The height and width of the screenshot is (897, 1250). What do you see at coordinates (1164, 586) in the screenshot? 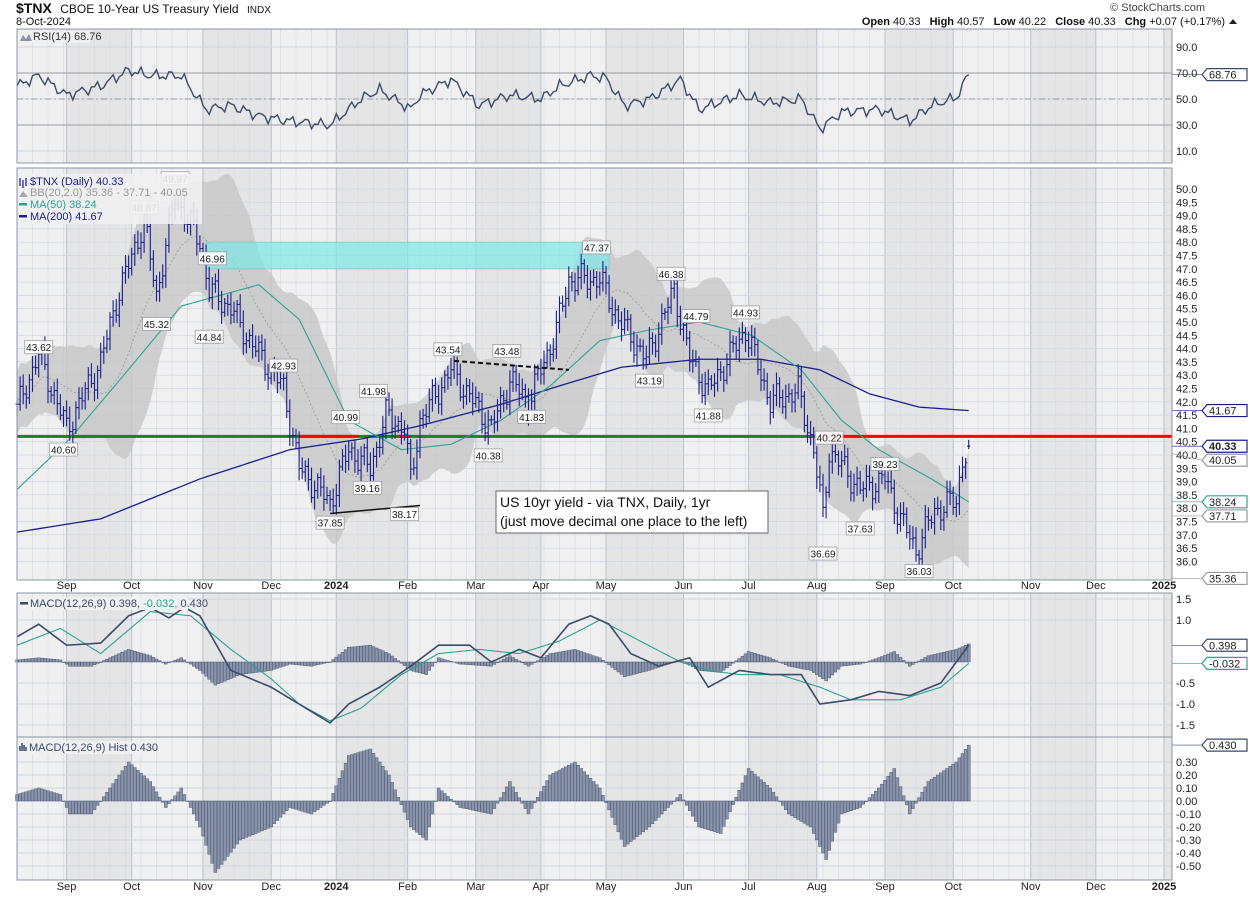
I see `month-label: 2025` at bounding box center [1164, 586].